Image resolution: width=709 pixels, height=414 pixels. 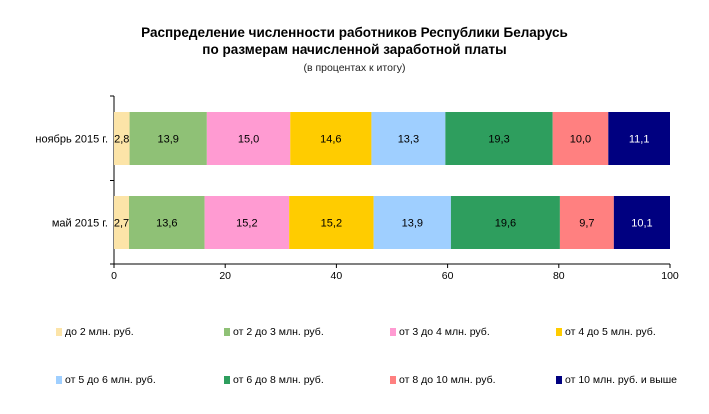 I want to click on legend-label: от 10 млн. руб. и выше, so click(x=621, y=380).